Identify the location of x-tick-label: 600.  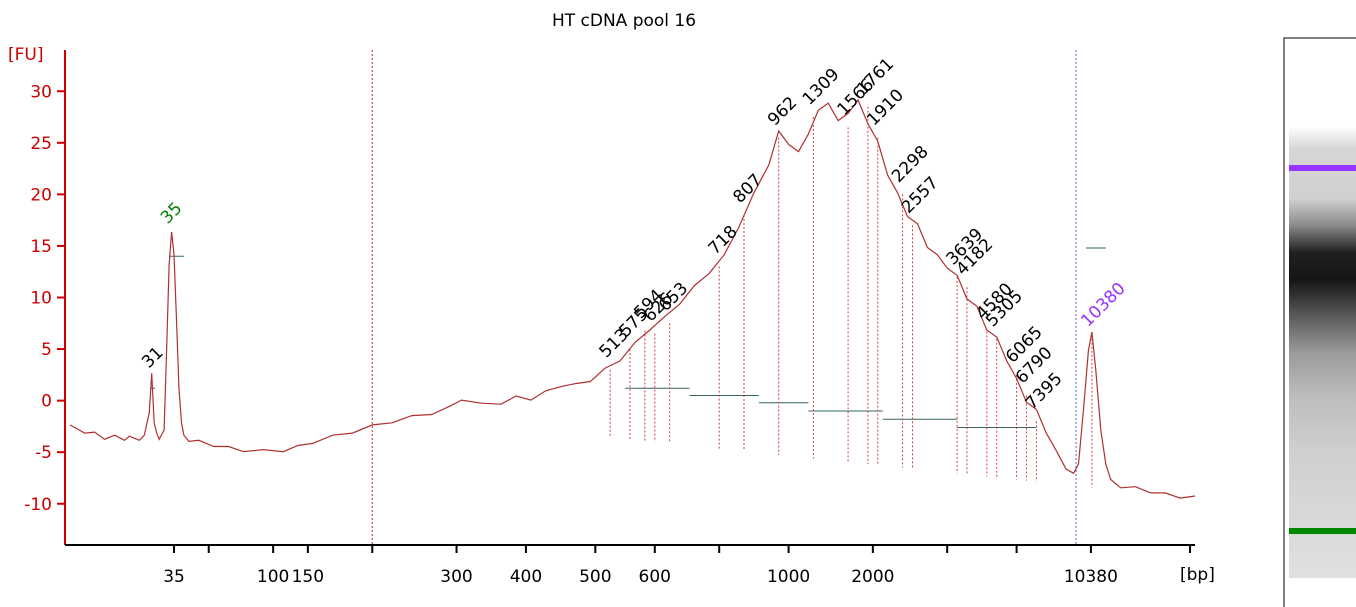
(655, 577).